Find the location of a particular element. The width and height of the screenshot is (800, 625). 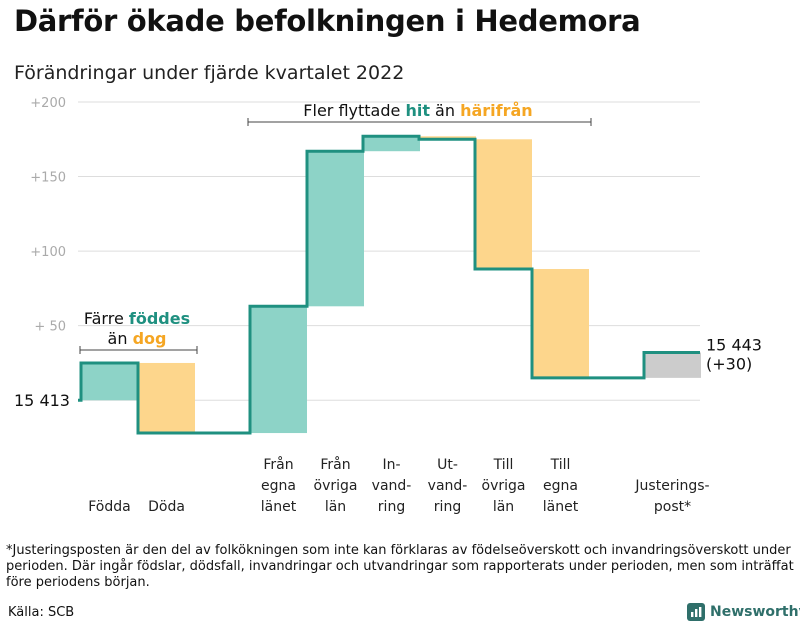

y-tick-label: +200 is located at coordinates (48, 103).